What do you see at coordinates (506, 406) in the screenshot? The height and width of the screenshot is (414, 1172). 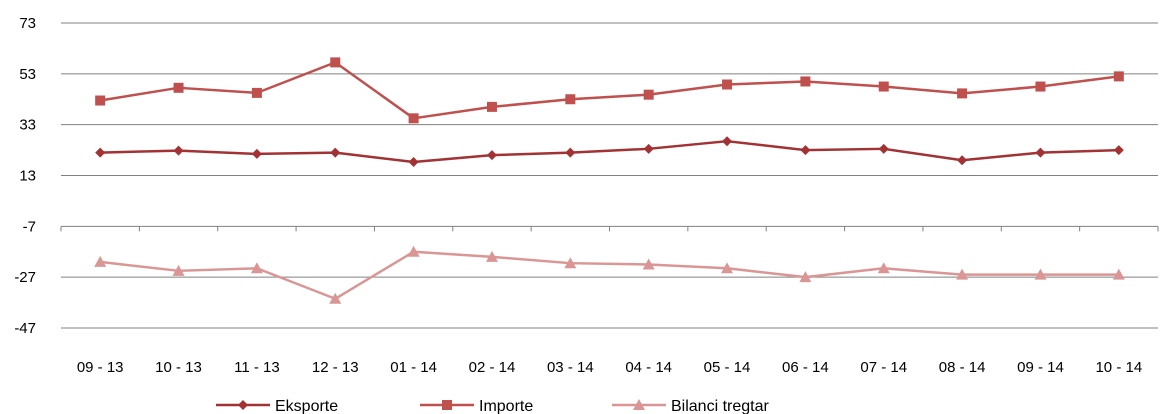 I see `legend-label: Importe` at bounding box center [506, 406].